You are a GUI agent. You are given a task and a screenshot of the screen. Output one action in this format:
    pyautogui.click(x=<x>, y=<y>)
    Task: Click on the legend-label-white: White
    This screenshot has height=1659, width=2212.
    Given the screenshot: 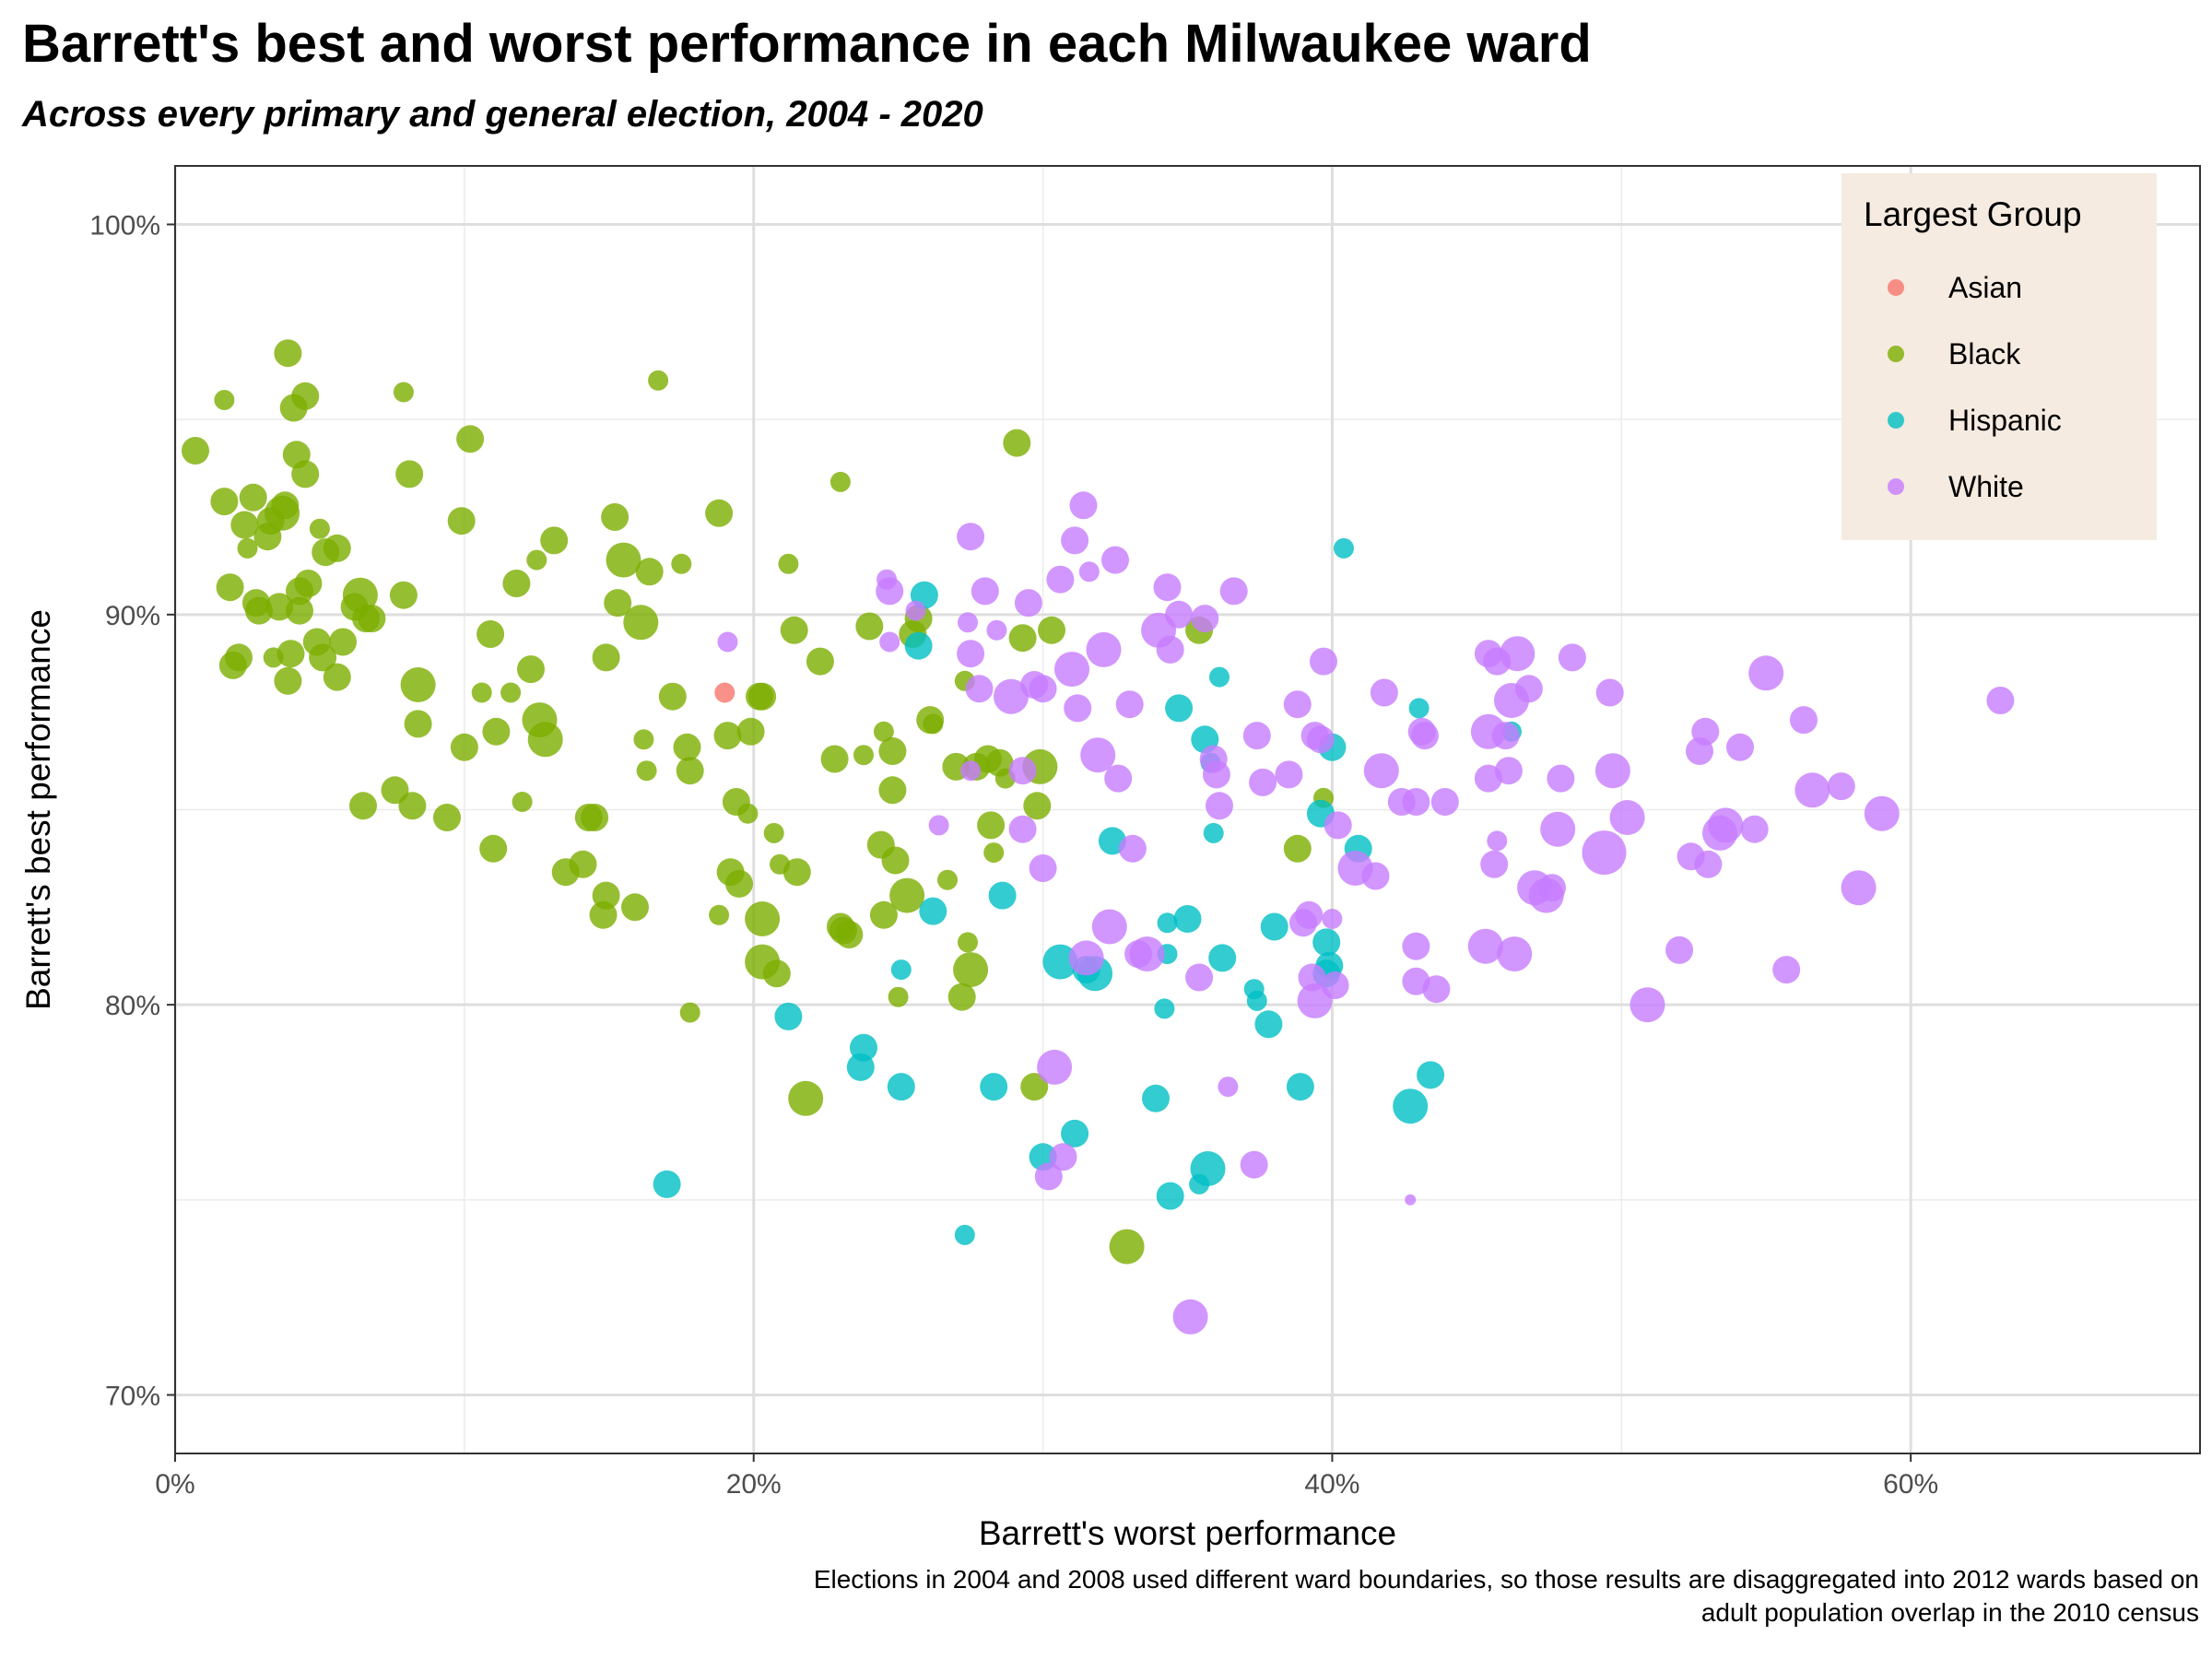 What is the action you would take?
    pyautogui.click(x=1986, y=486)
    